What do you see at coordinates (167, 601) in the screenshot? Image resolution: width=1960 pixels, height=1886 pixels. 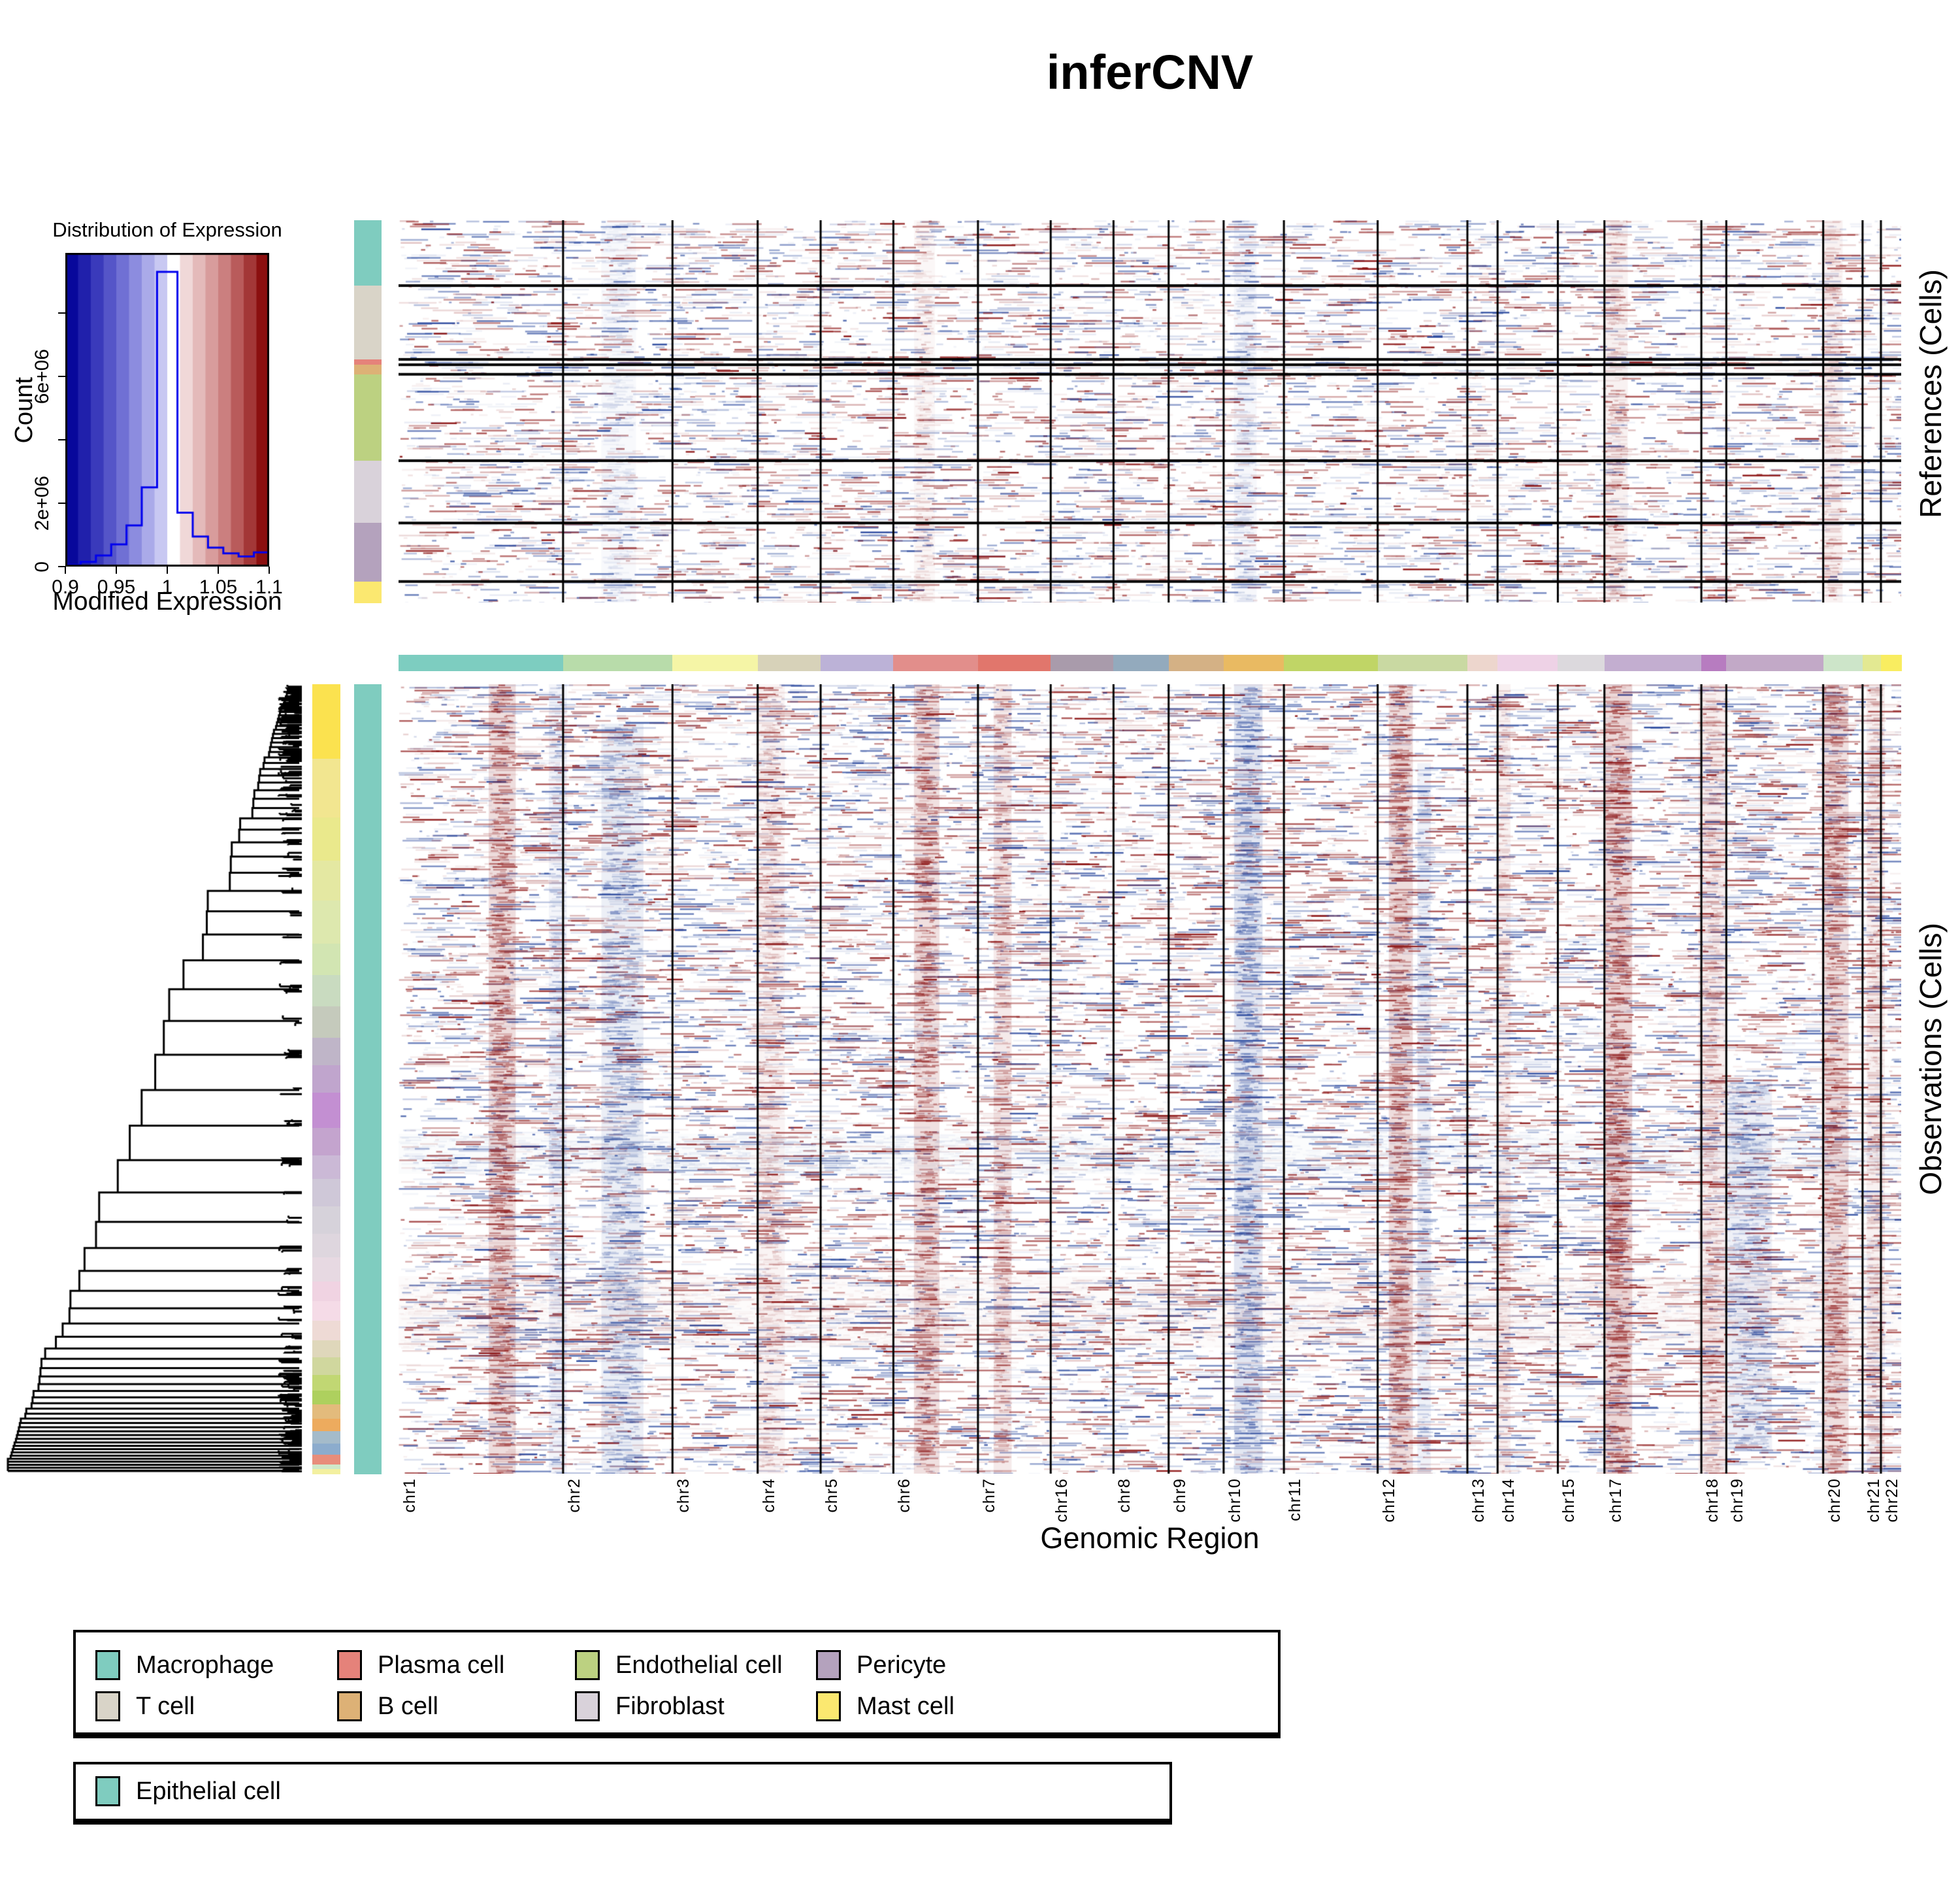 I see `distribution-x-axis-label: Modified Expression` at bounding box center [167, 601].